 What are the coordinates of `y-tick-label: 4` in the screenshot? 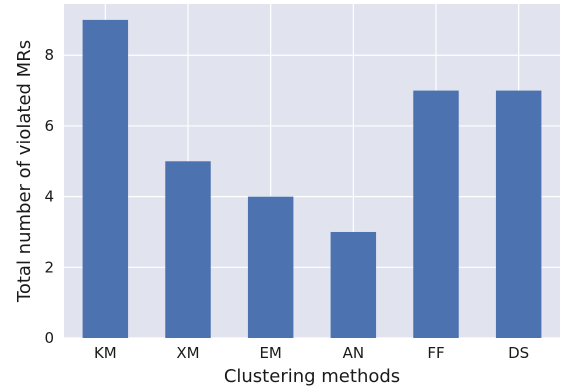 It's located at (49, 197).